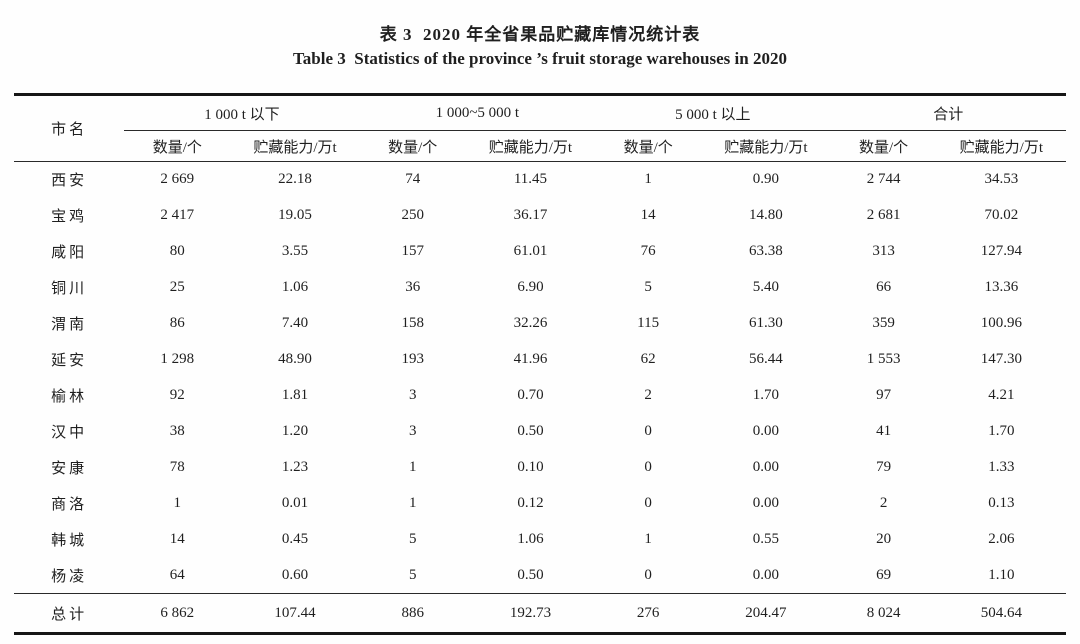  What do you see at coordinates (69, 576) in the screenshot?
I see `city-name: 杨凌` at bounding box center [69, 576].